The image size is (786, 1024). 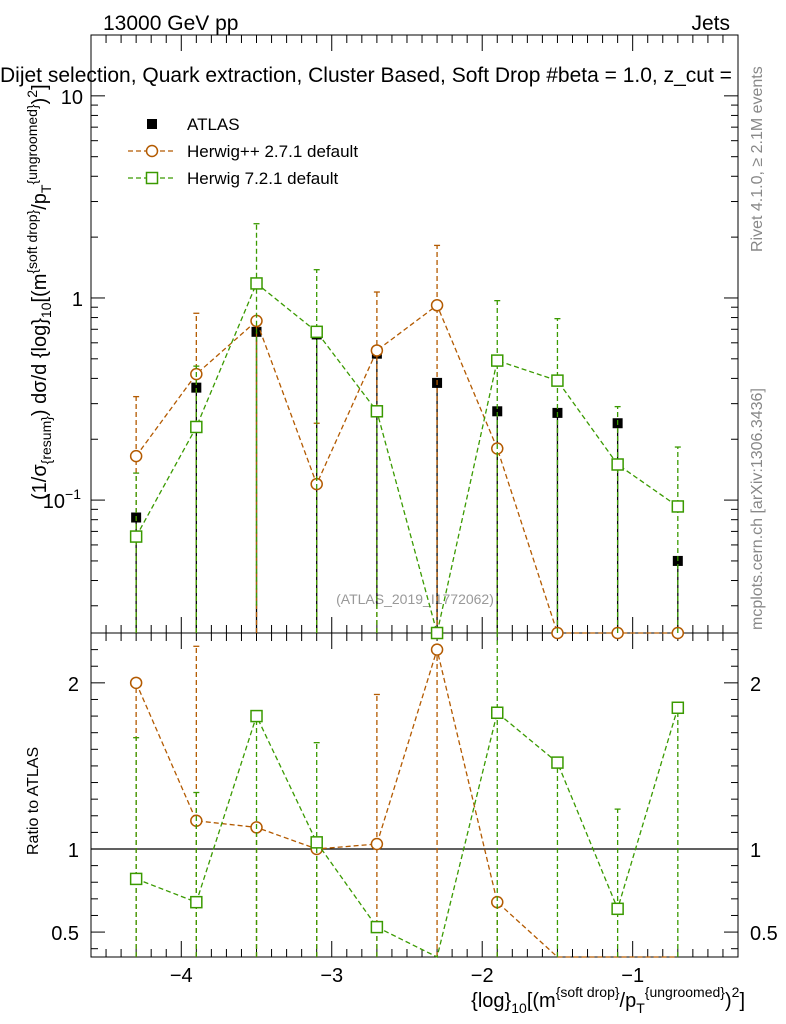 What do you see at coordinates (757, 509) in the screenshot?
I see `mcplots-label: mcplots.cern.ch [arXiv:1306.3436]` at bounding box center [757, 509].